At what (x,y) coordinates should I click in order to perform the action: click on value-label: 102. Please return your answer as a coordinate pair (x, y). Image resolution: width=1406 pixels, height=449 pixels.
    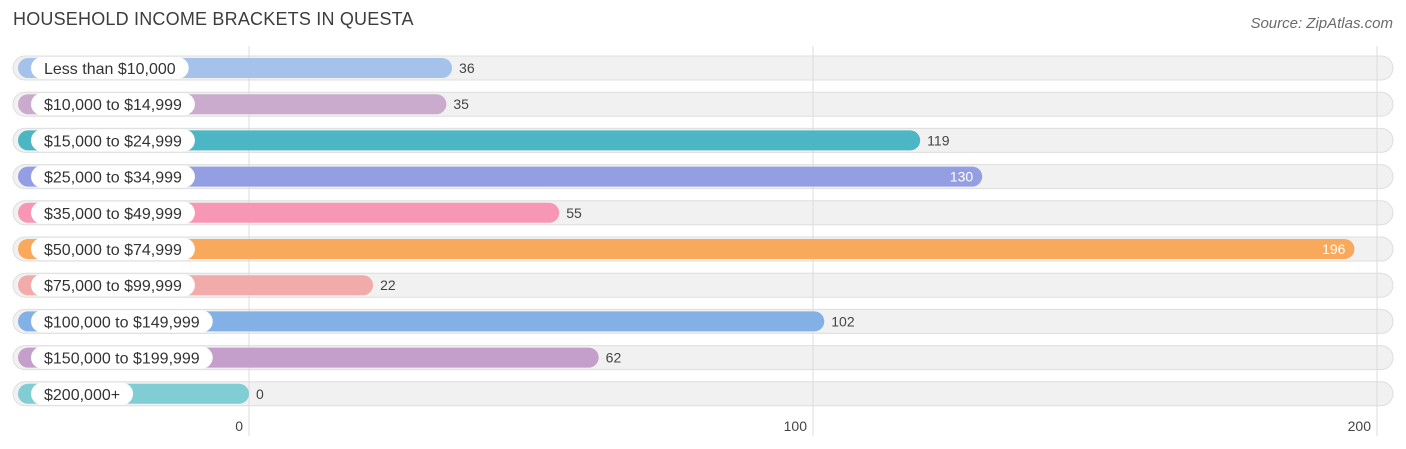
    Looking at the image, I should click on (843, 321).